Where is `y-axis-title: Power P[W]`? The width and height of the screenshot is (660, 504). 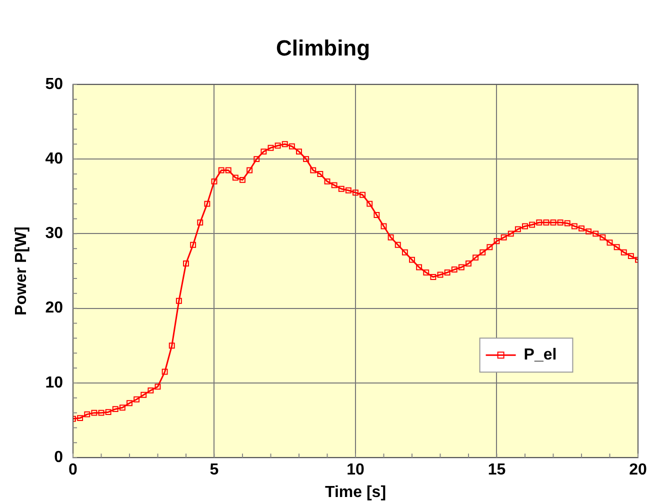
y-axis-title: Power P[W] is located at coordinates (21, 271).